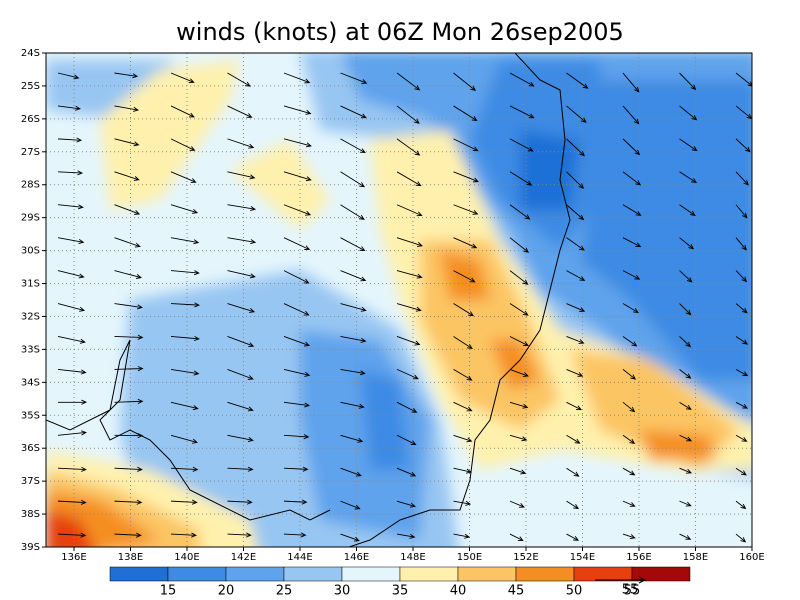  What do you see at coordinates (30, 382) in the screenshot?
I see `lat-label: 34S` at bounding box center [30, 382].